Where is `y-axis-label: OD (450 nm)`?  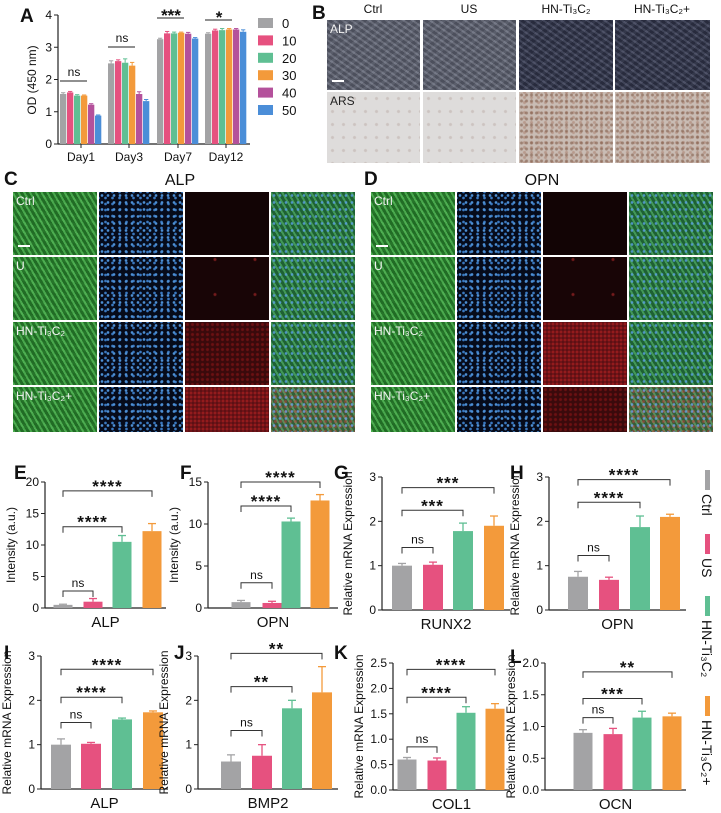 y-axis-label: OD (450 nm) is located at coordinates (32, 79).